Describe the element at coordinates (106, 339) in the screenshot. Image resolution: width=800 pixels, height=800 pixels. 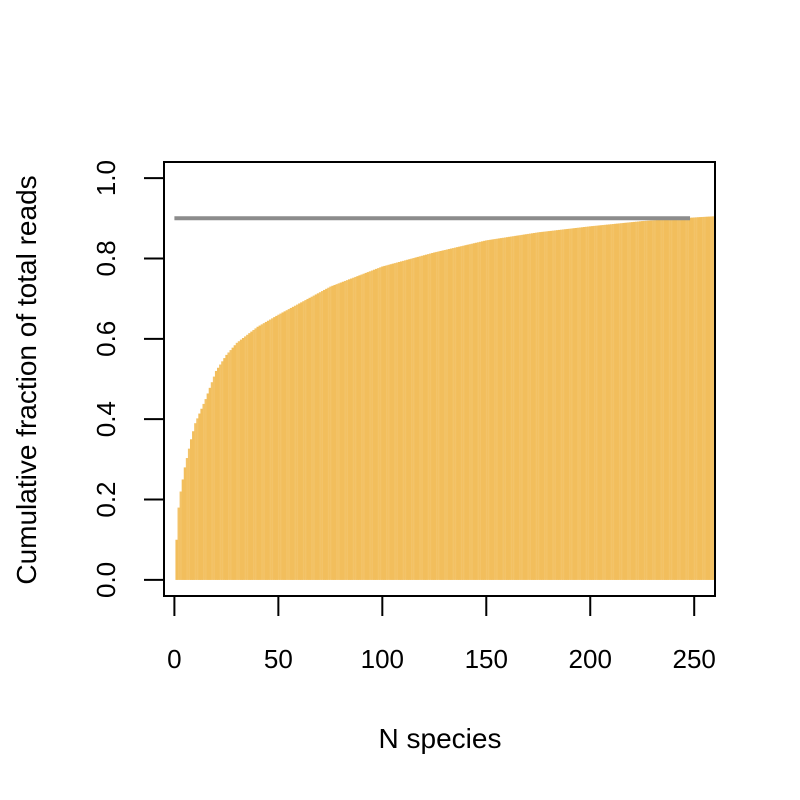
I see `y-tick-label: 0.6` at that location.